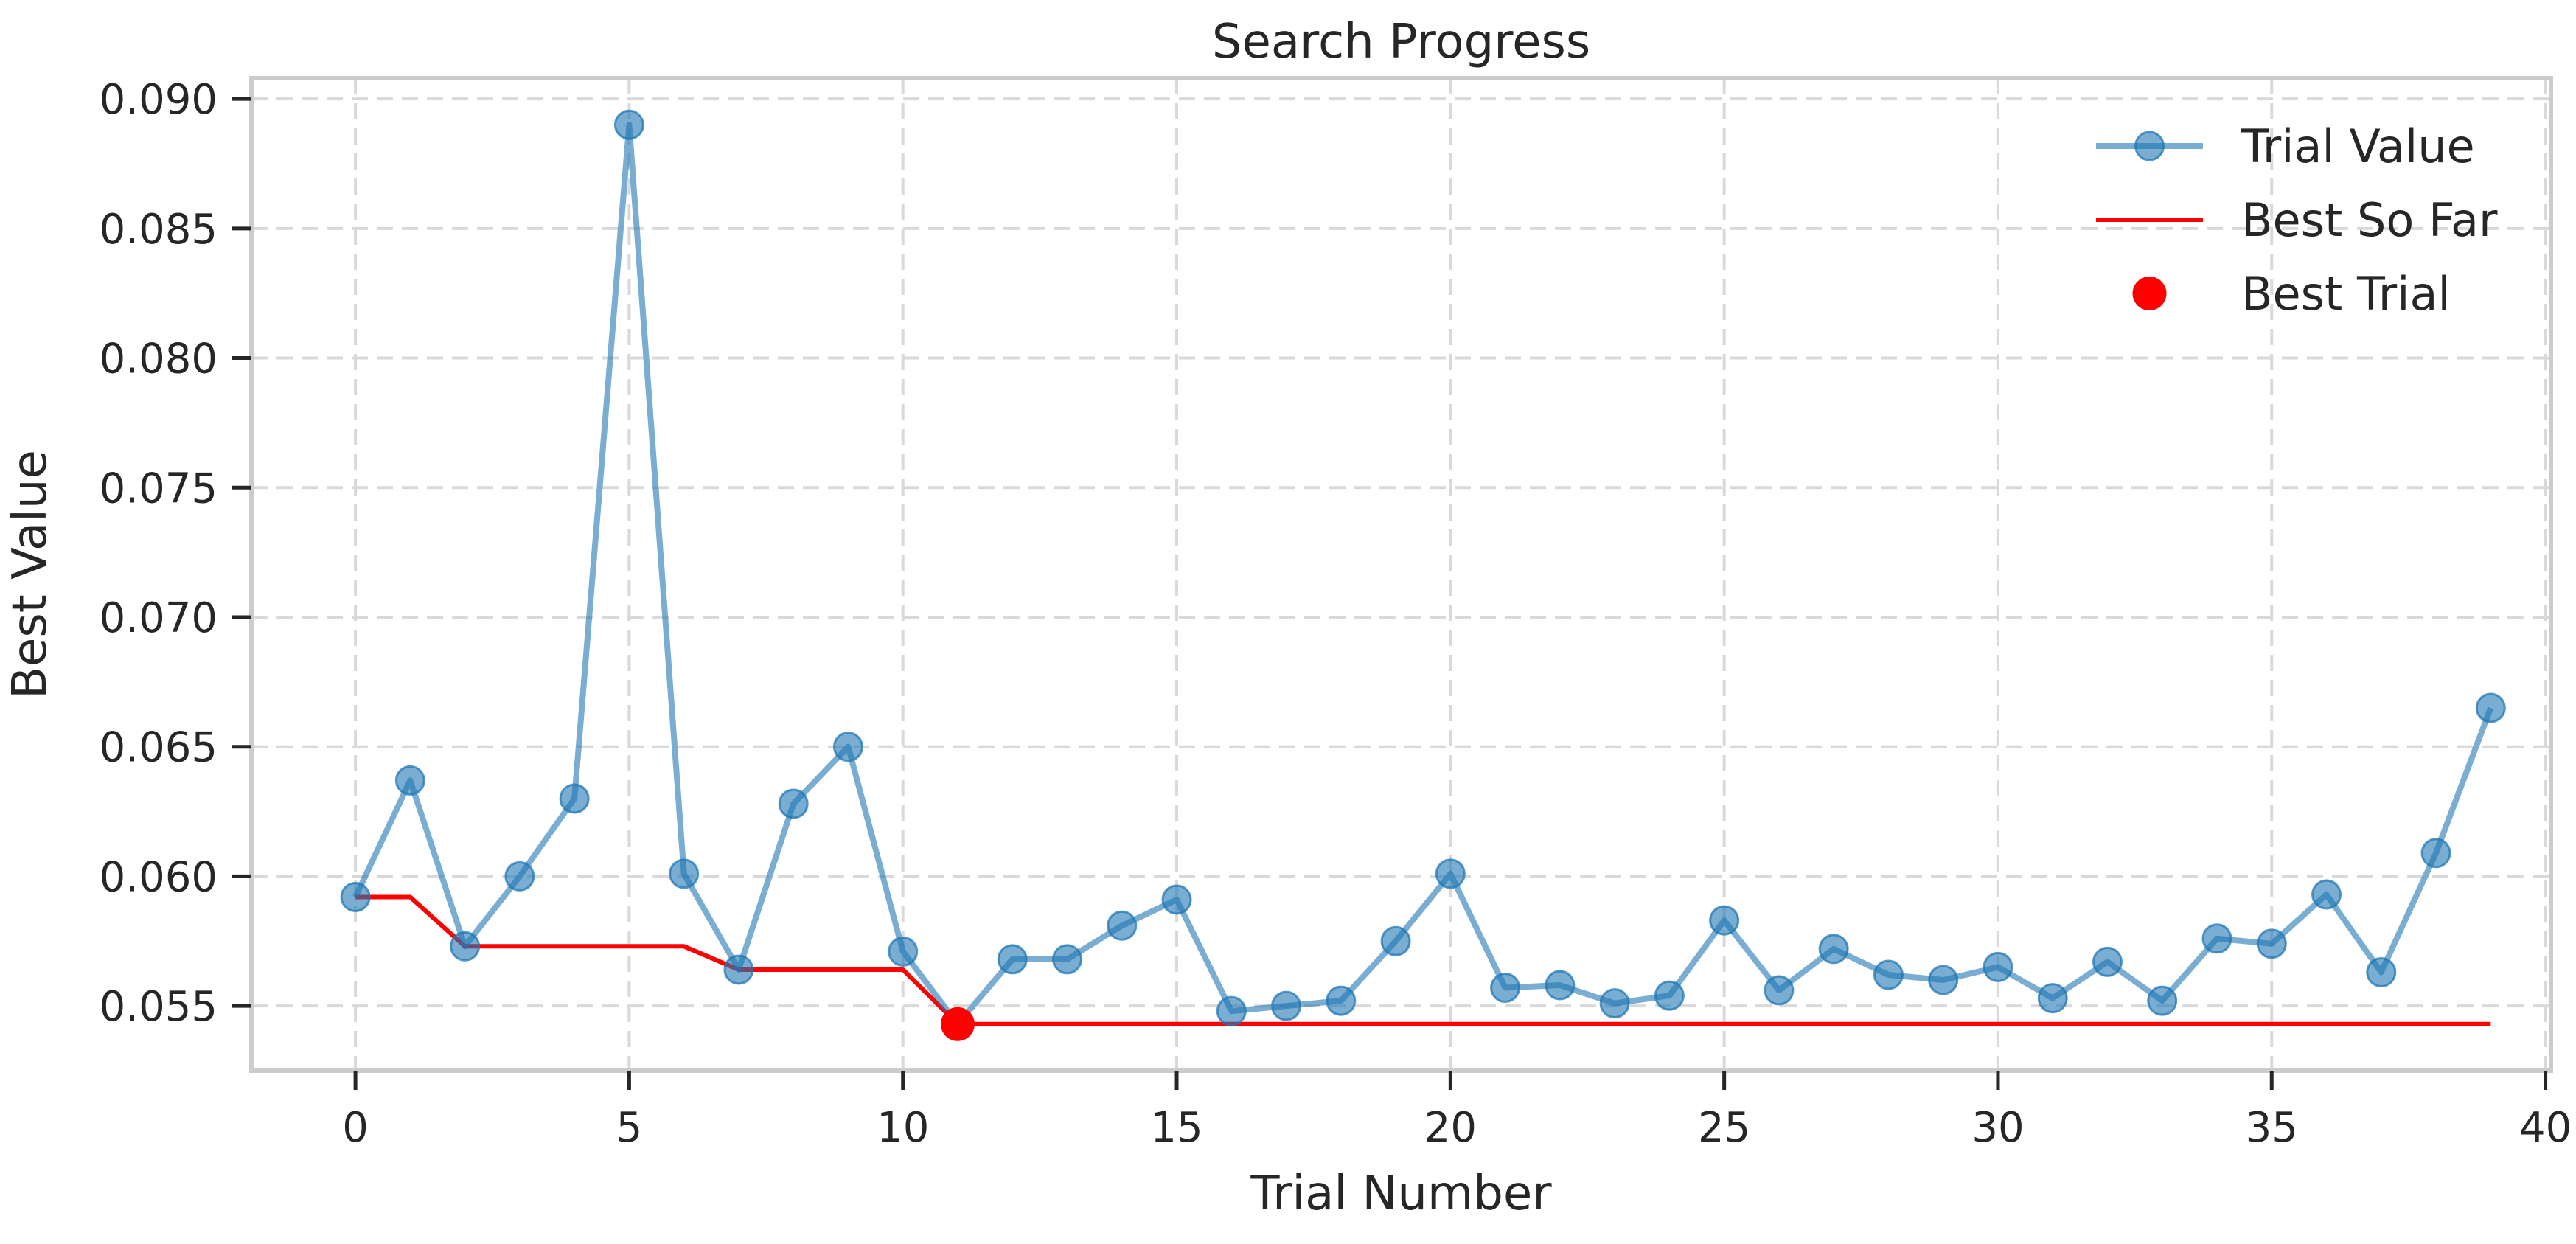 This screenshot has width=2576, height=1244. Describe the element at coordinates (158, 618) in the screenshot. I see `y-tick-label: 0.070` at that location.